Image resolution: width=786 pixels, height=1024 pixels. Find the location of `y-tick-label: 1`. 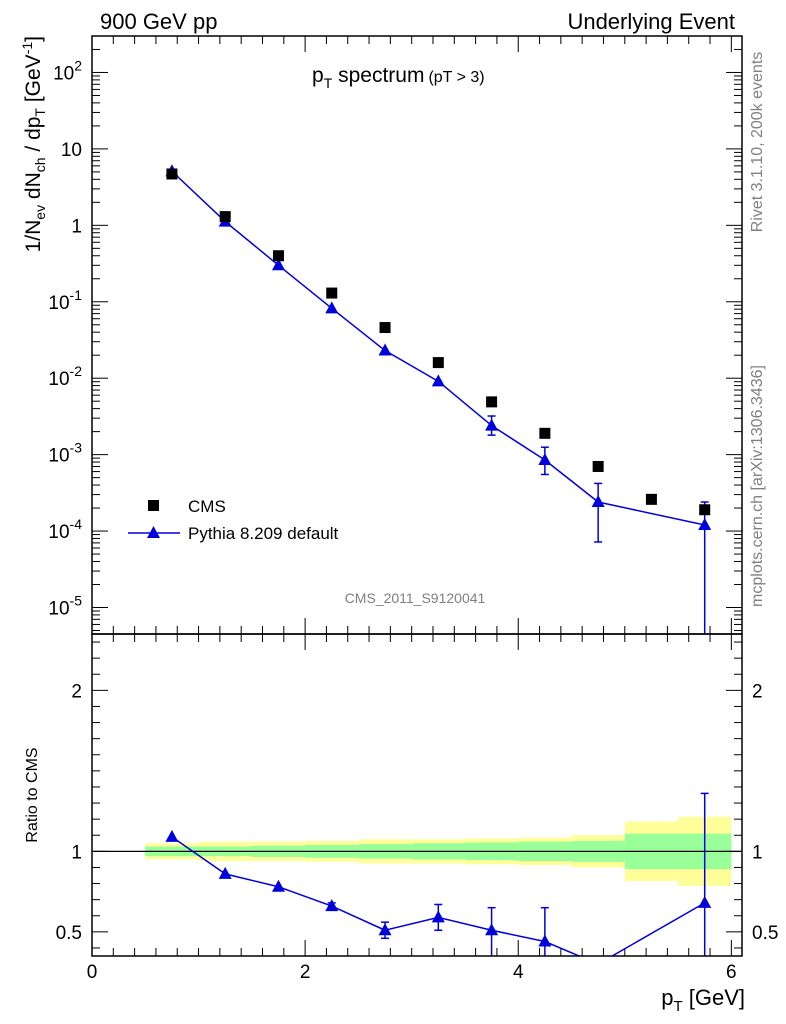

y-tick-label: 1 is located at coordinates (76, 226).